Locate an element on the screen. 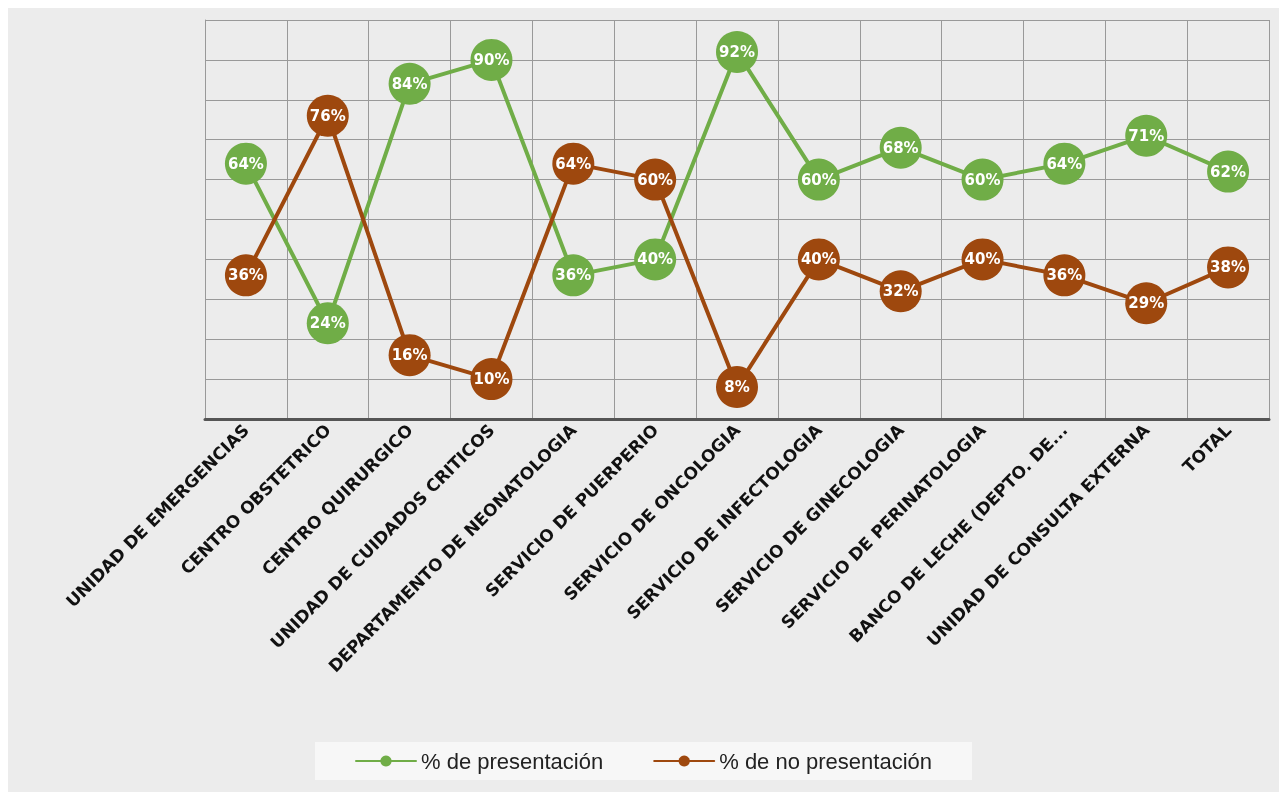 The image size is (1287, 800). data-label: 90% is located at coordinates (491, 59).